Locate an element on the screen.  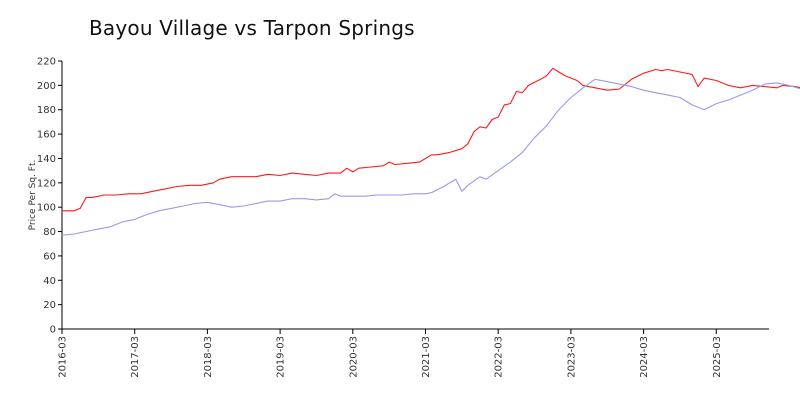
y-tick-label: 200 is located at coordinates (46, 86).